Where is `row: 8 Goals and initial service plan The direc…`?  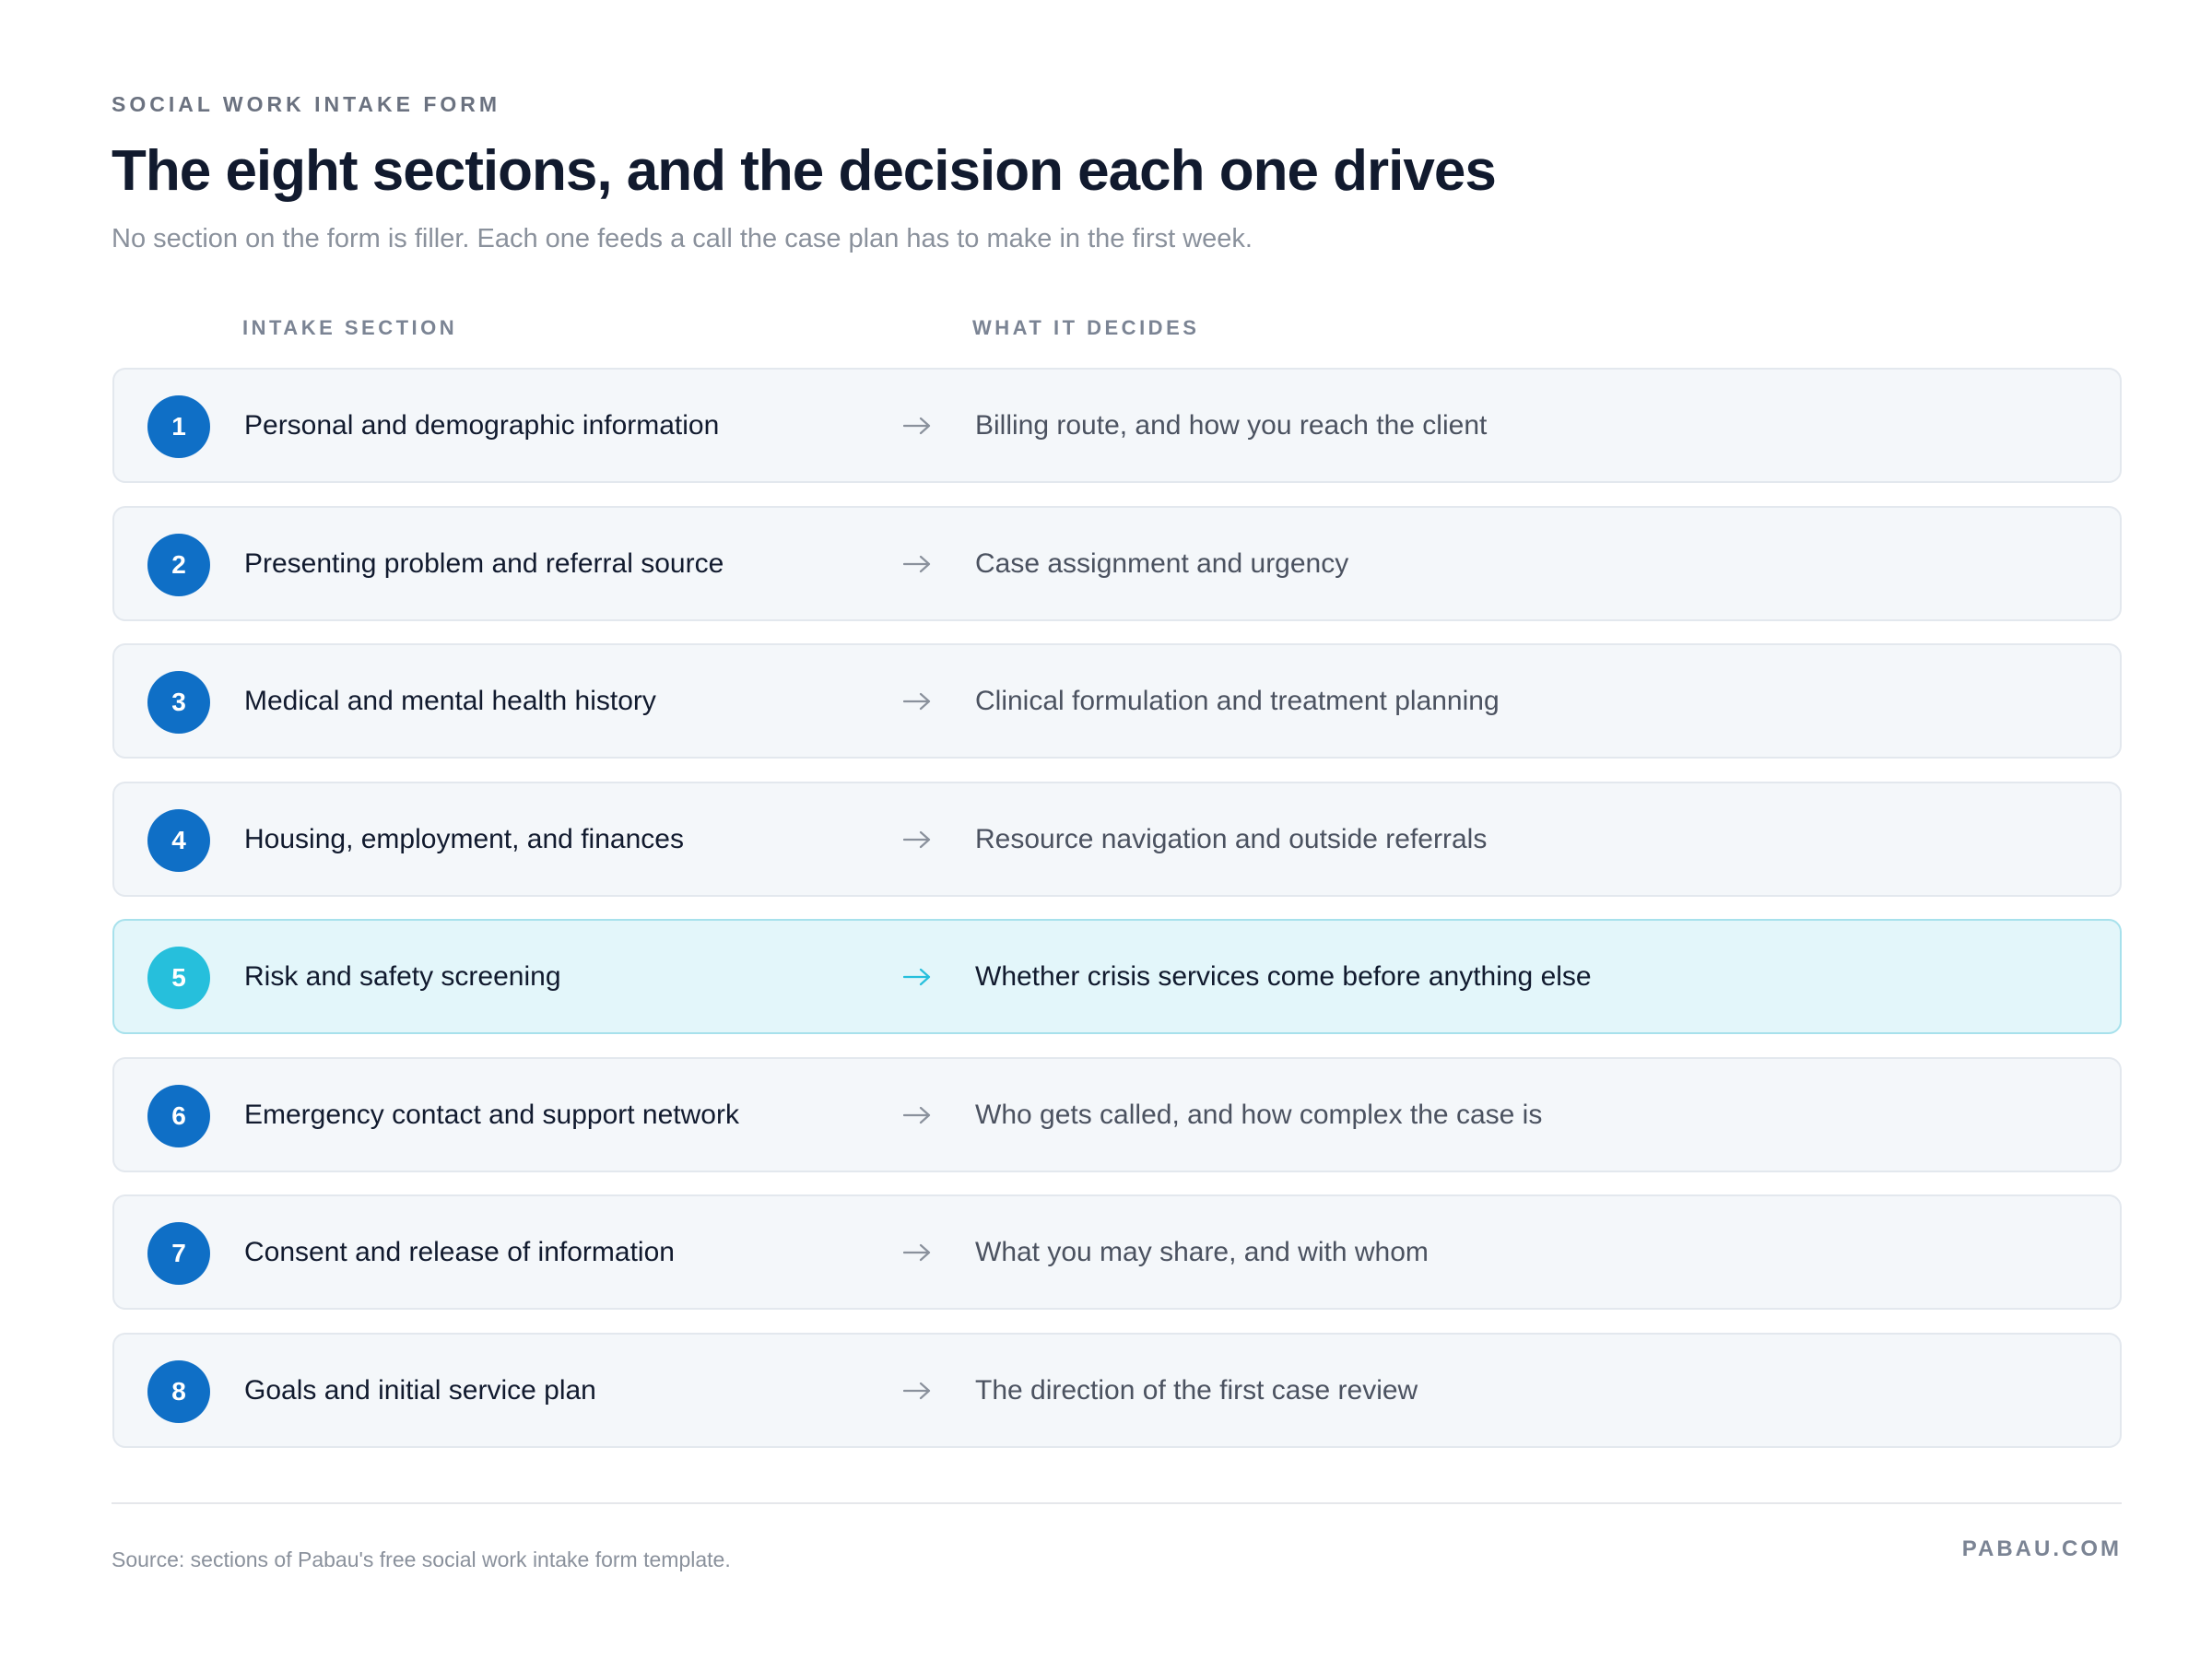 row: 8 Goals and initial service plan The direc… is located at coordinates (1117, 1390).